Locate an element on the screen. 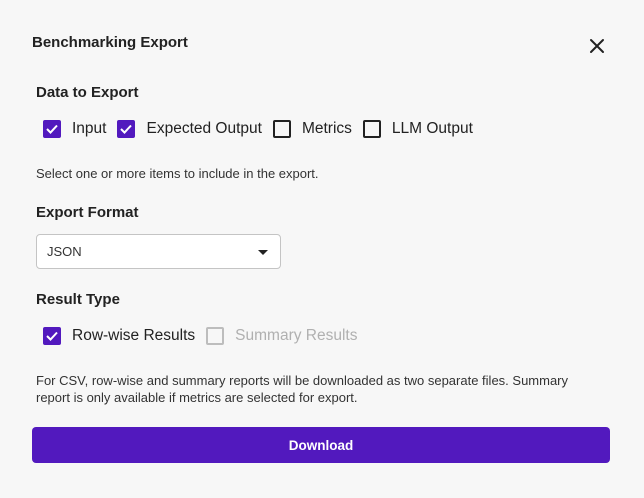  checkbox-row-wise-results: Row-wise Results is located at coordinates (119, 336).